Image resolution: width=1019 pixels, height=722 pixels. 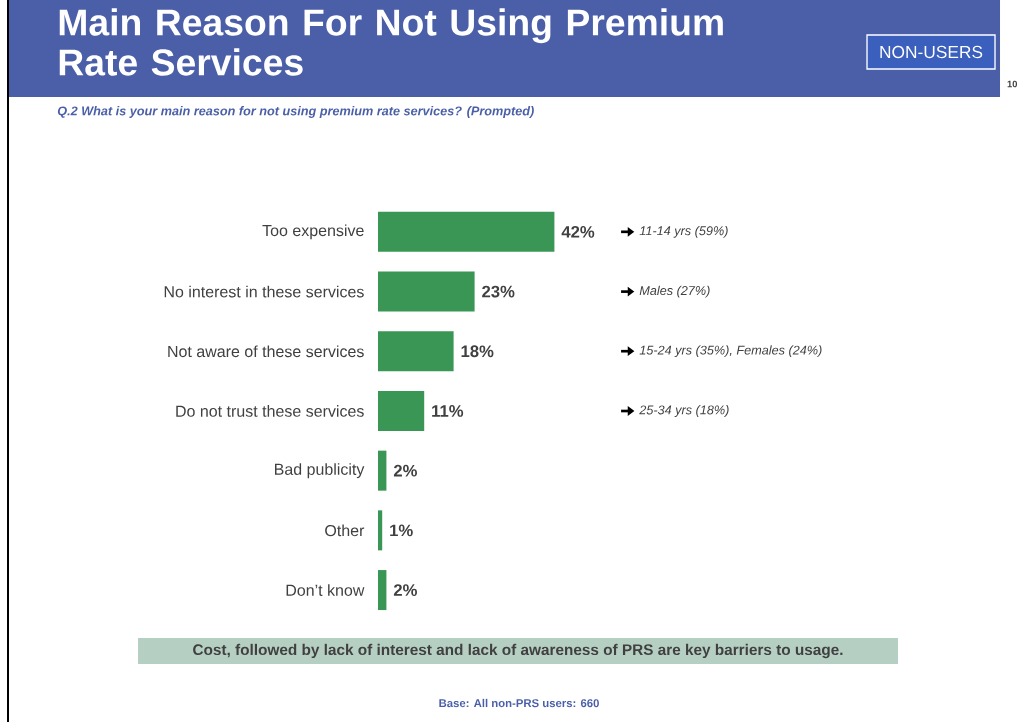 What do you see at coordinates (270, 411) in the screenshot?
I see `y-tick-label: Do not trust these services` at bounding box center [270, 411].